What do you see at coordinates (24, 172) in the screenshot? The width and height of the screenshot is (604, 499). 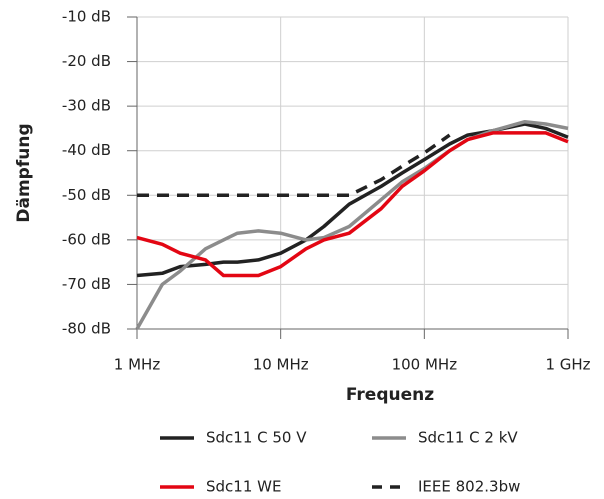 I see `y-axis-label: Dämpfung` at bounding box center [24, 172].